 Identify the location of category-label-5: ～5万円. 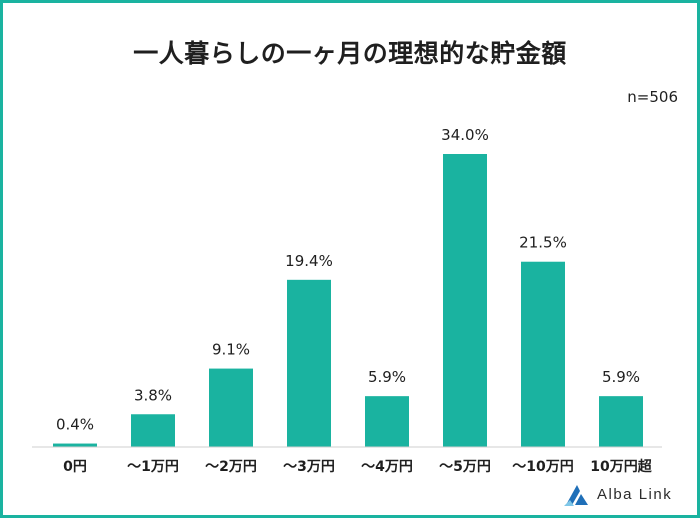
(465, 467).